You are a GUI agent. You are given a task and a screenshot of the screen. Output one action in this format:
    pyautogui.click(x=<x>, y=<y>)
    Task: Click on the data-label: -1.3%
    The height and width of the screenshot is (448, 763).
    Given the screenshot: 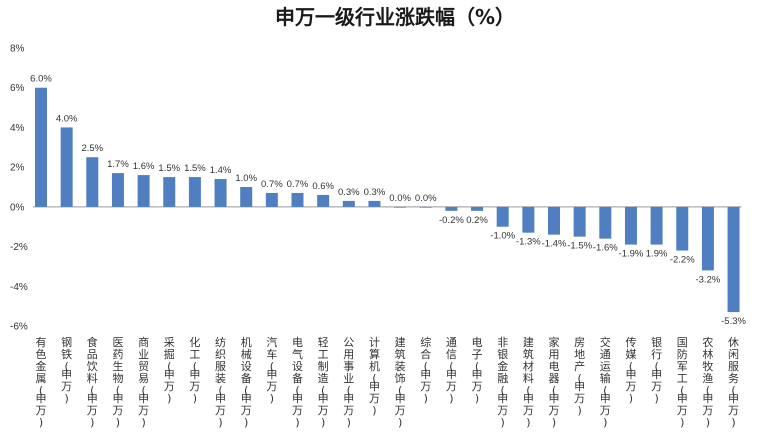 What is the action you would take?
    pyautogui.click(x=528, y=242)
    